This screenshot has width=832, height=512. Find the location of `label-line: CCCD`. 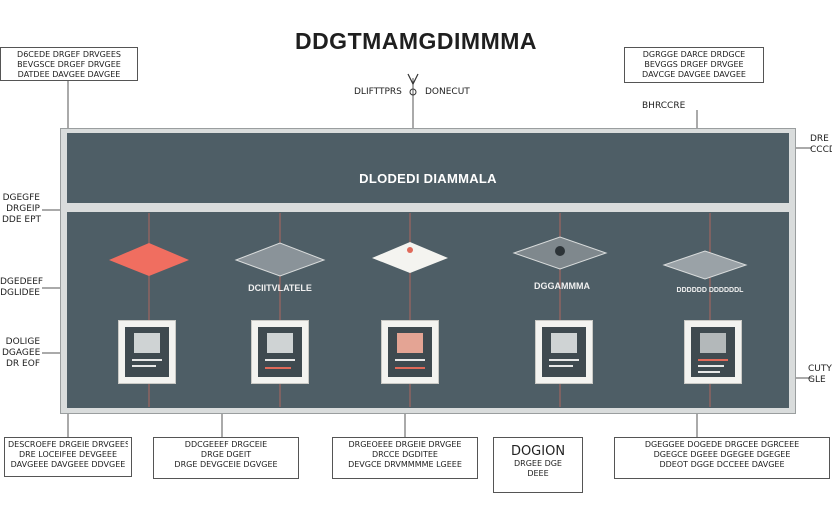

label-line: CCCD is located at coordinates (821, 150).